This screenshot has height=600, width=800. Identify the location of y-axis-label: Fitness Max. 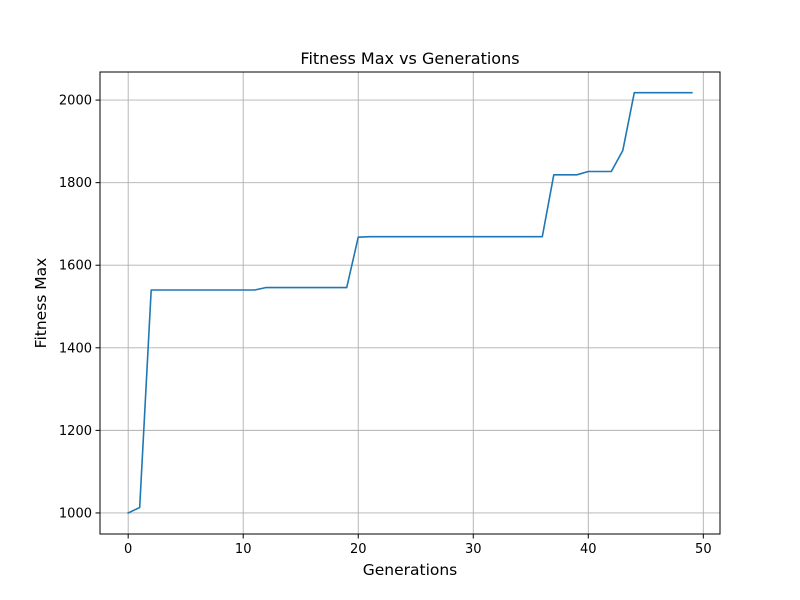
(41, 303).